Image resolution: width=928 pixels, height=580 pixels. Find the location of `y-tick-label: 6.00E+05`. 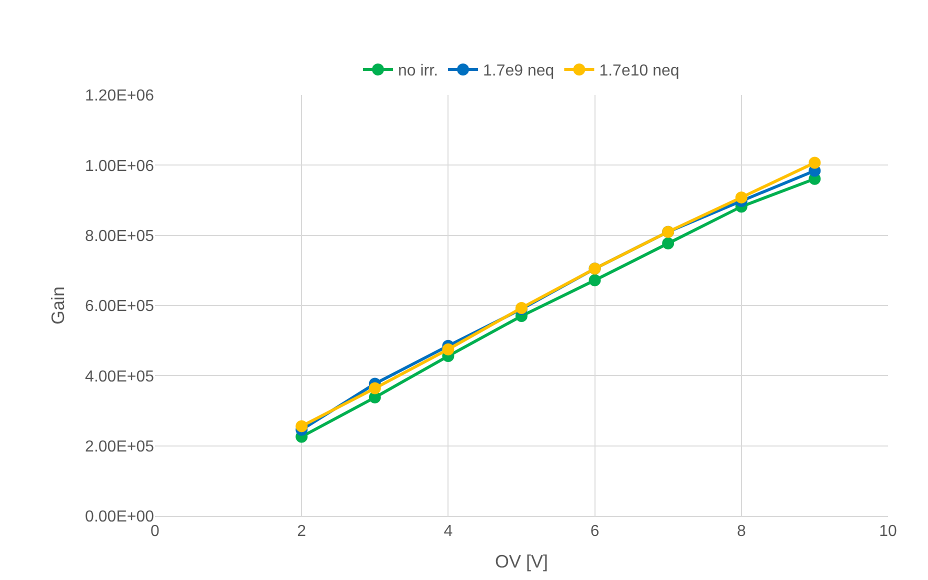

y-tick-label: 6.00E+05 is located at coordinates (119, 307).